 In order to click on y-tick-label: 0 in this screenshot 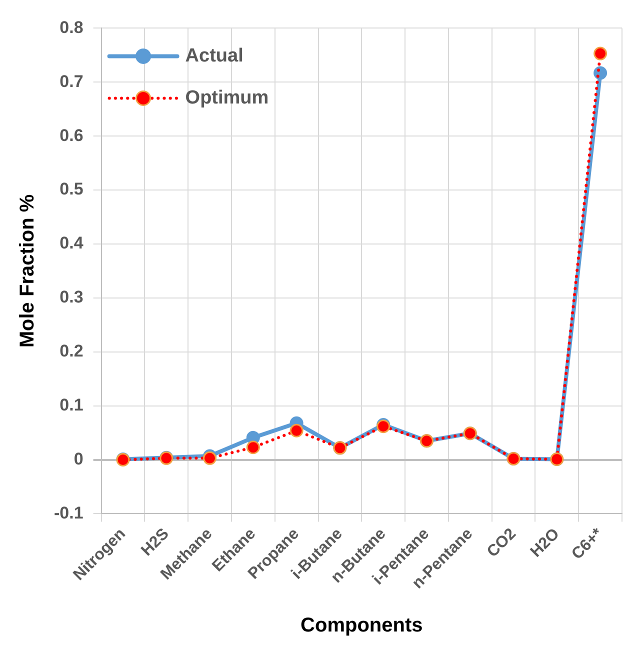, I will do `click(79, 458)`.